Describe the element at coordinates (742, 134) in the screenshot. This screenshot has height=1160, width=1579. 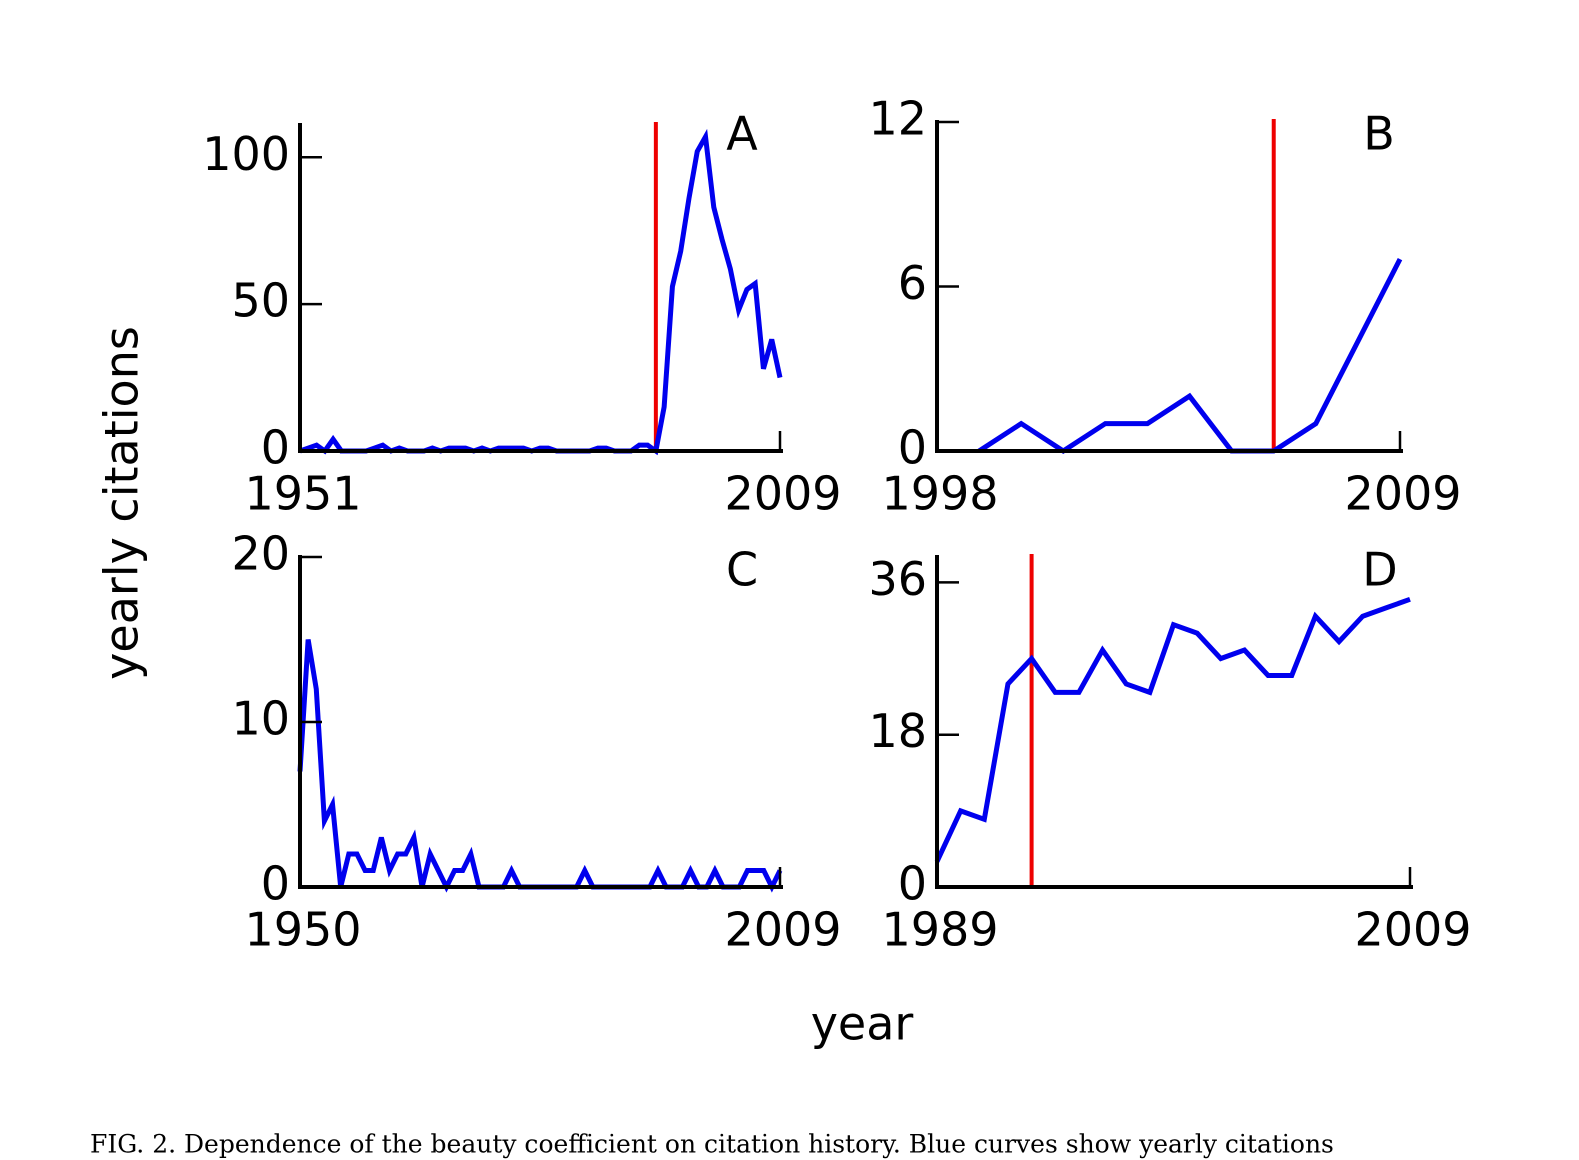
I see `panel-label: A` at that location.